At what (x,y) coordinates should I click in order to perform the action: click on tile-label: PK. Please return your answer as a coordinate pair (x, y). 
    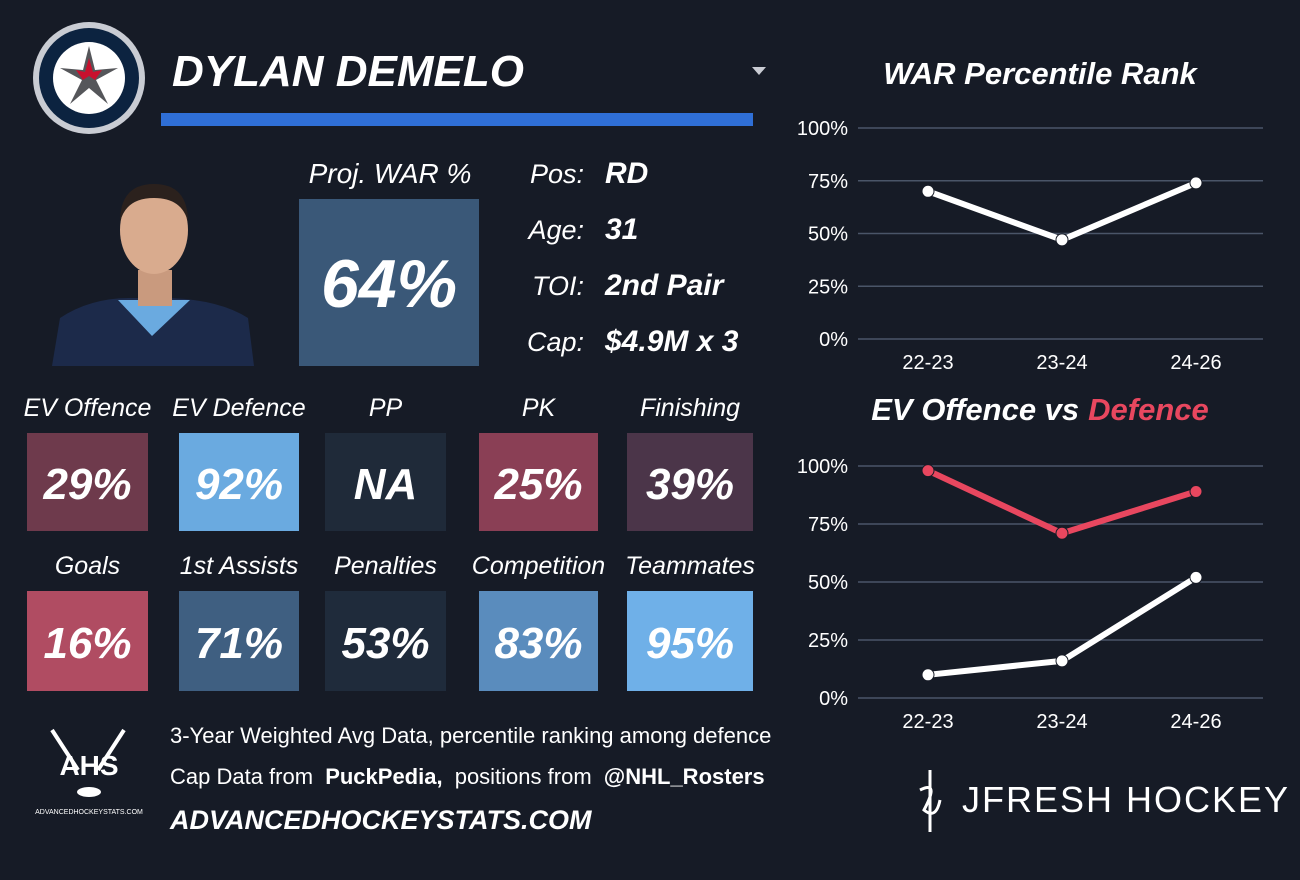
    Looking at the image, I should click on (539, 408).